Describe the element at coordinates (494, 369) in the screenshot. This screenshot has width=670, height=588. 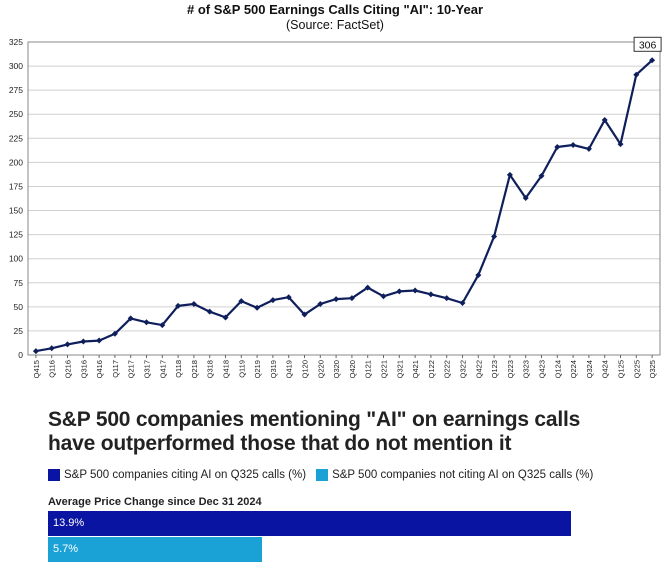
I see `x-tick-label: Q123` at that location.